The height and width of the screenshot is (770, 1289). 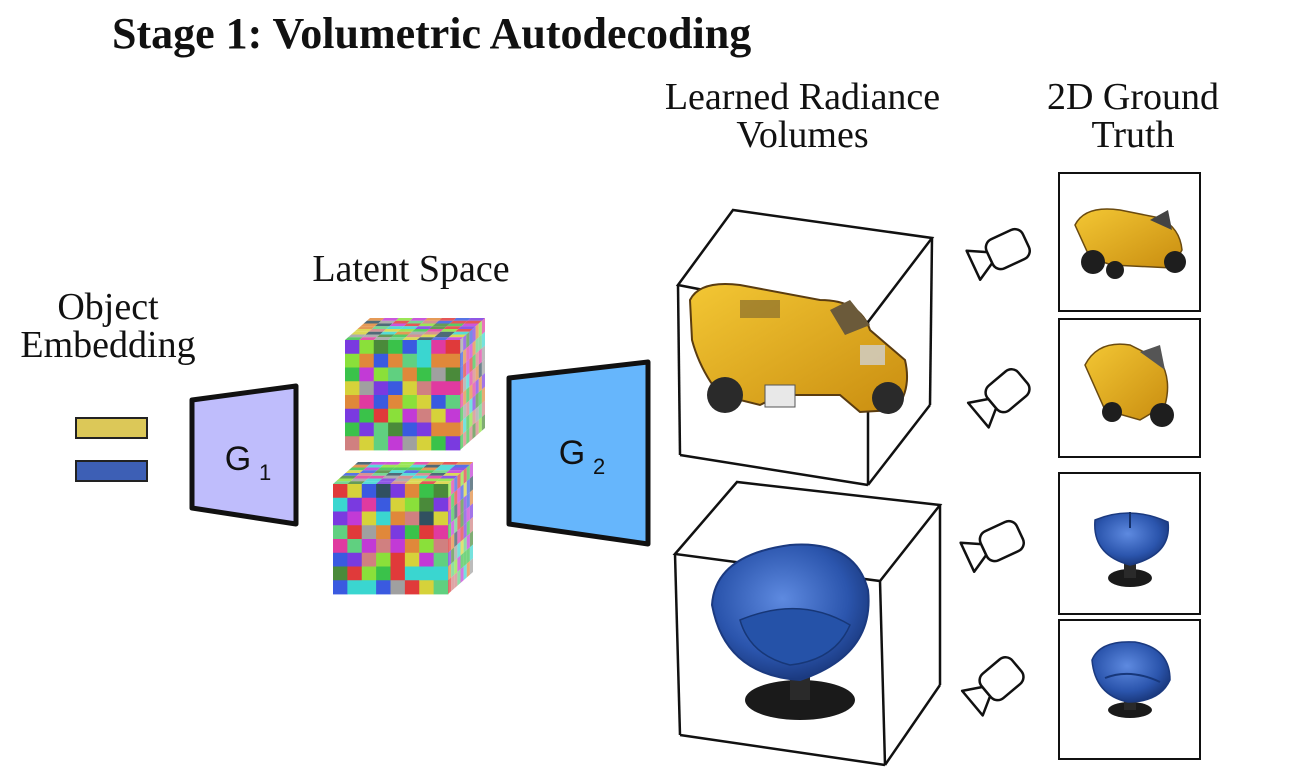 I want to click on radiance-volumes-label-line2: Volumes, so click(x=802, y=135).